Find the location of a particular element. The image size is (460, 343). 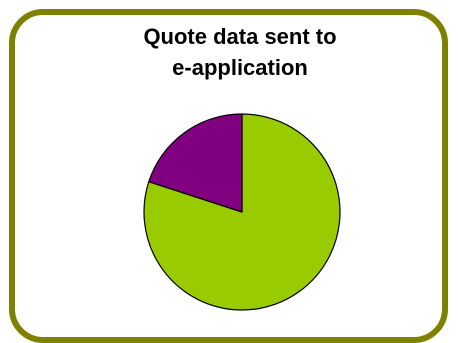

chart-title-line-1: Quote data sent to is located at coordinates (240, 36).